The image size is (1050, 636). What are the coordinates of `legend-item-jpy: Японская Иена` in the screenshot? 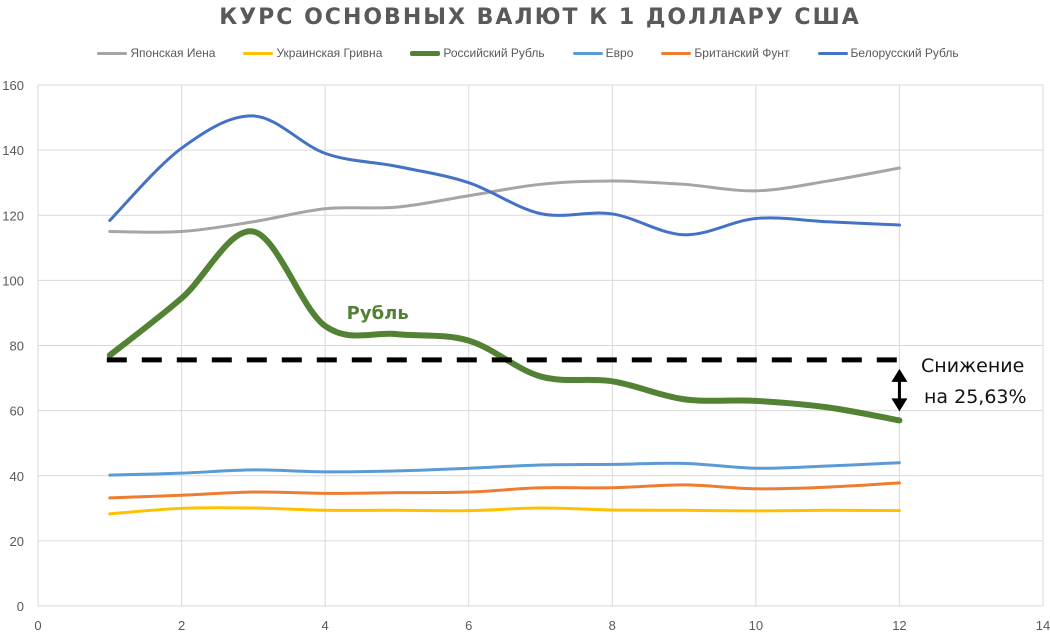 It's located at (153, 53).